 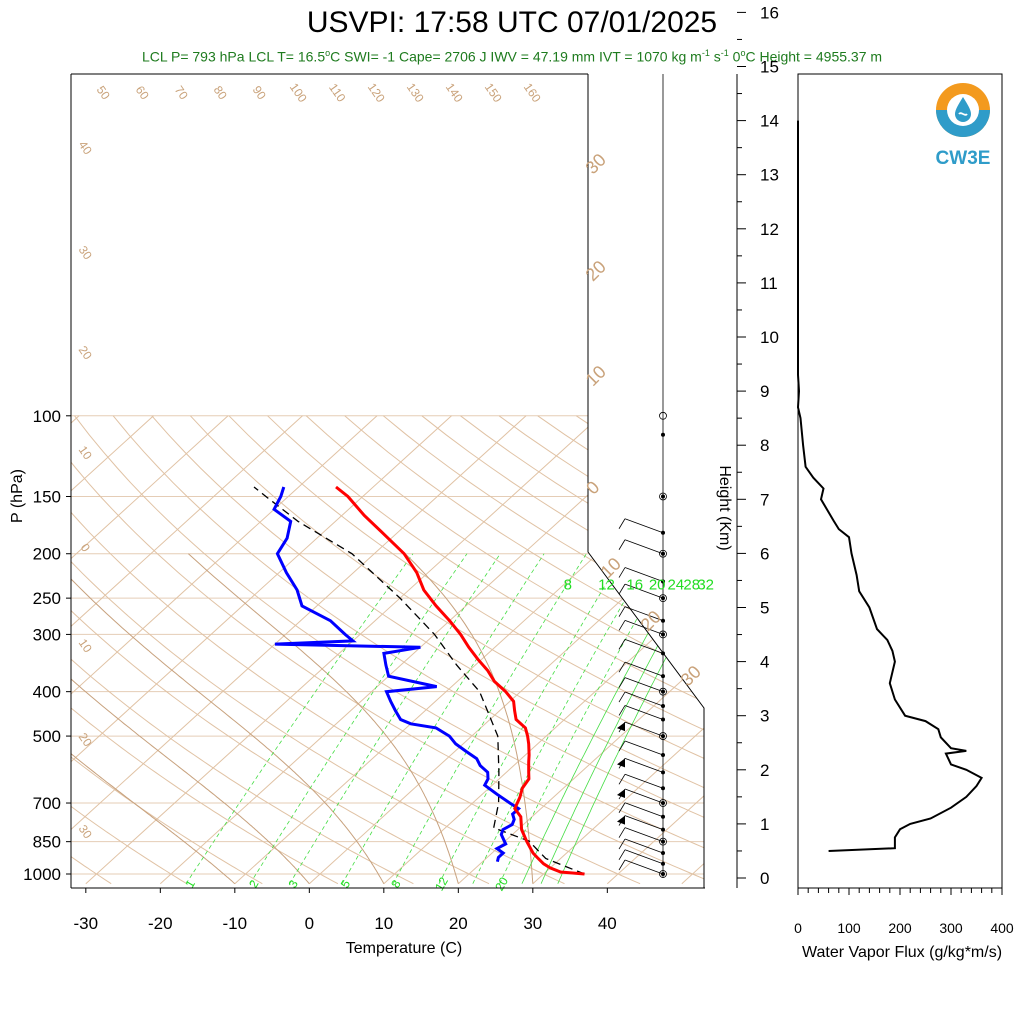 What do you see at coordinates (532, 923) in the screenshot?
I see `x-tick-label: 30` at bounding box center [532, 923].